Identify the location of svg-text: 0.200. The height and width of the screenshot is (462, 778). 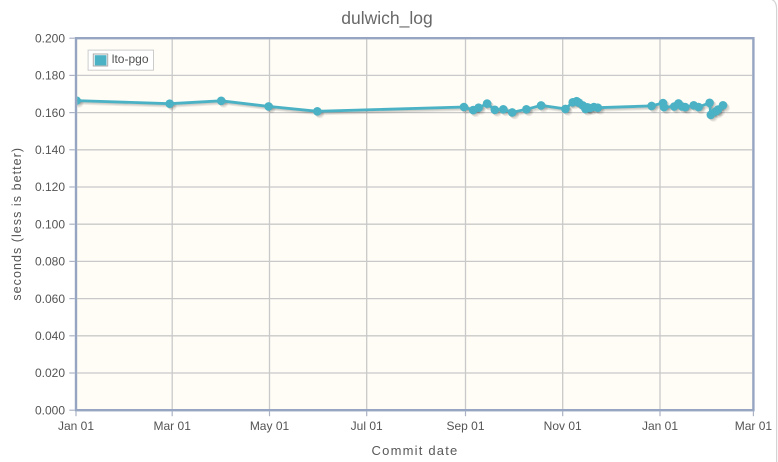
(50, 38).